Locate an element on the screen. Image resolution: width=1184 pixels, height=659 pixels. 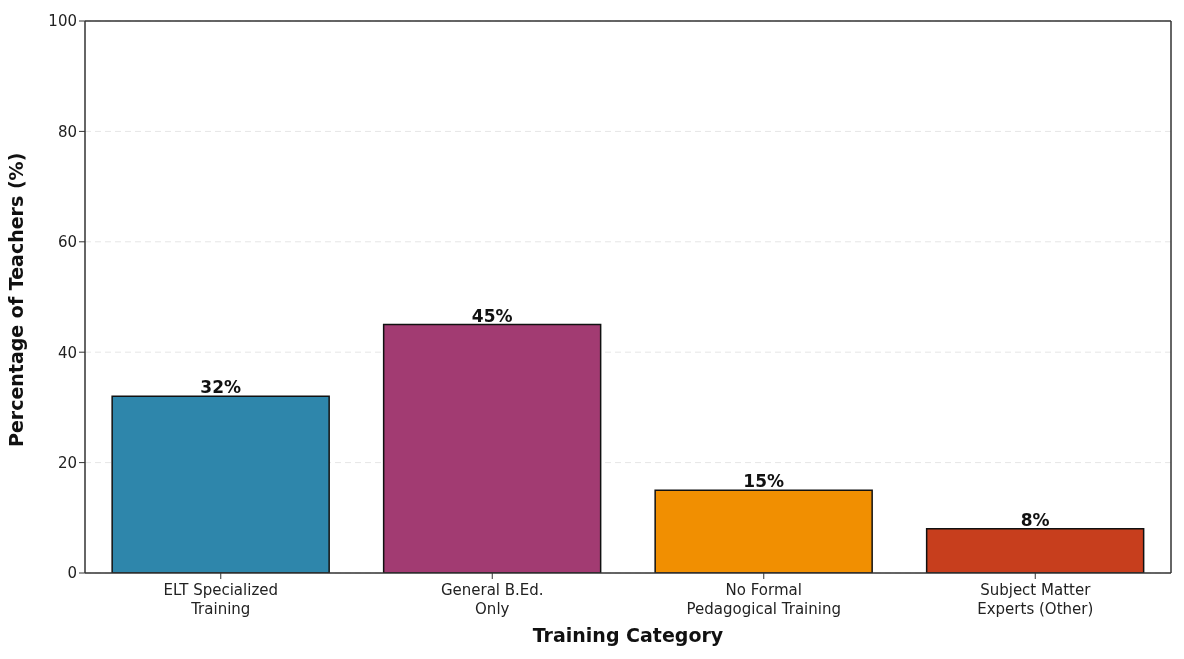
data-label: 8% is located at coordinates (1035, 519).